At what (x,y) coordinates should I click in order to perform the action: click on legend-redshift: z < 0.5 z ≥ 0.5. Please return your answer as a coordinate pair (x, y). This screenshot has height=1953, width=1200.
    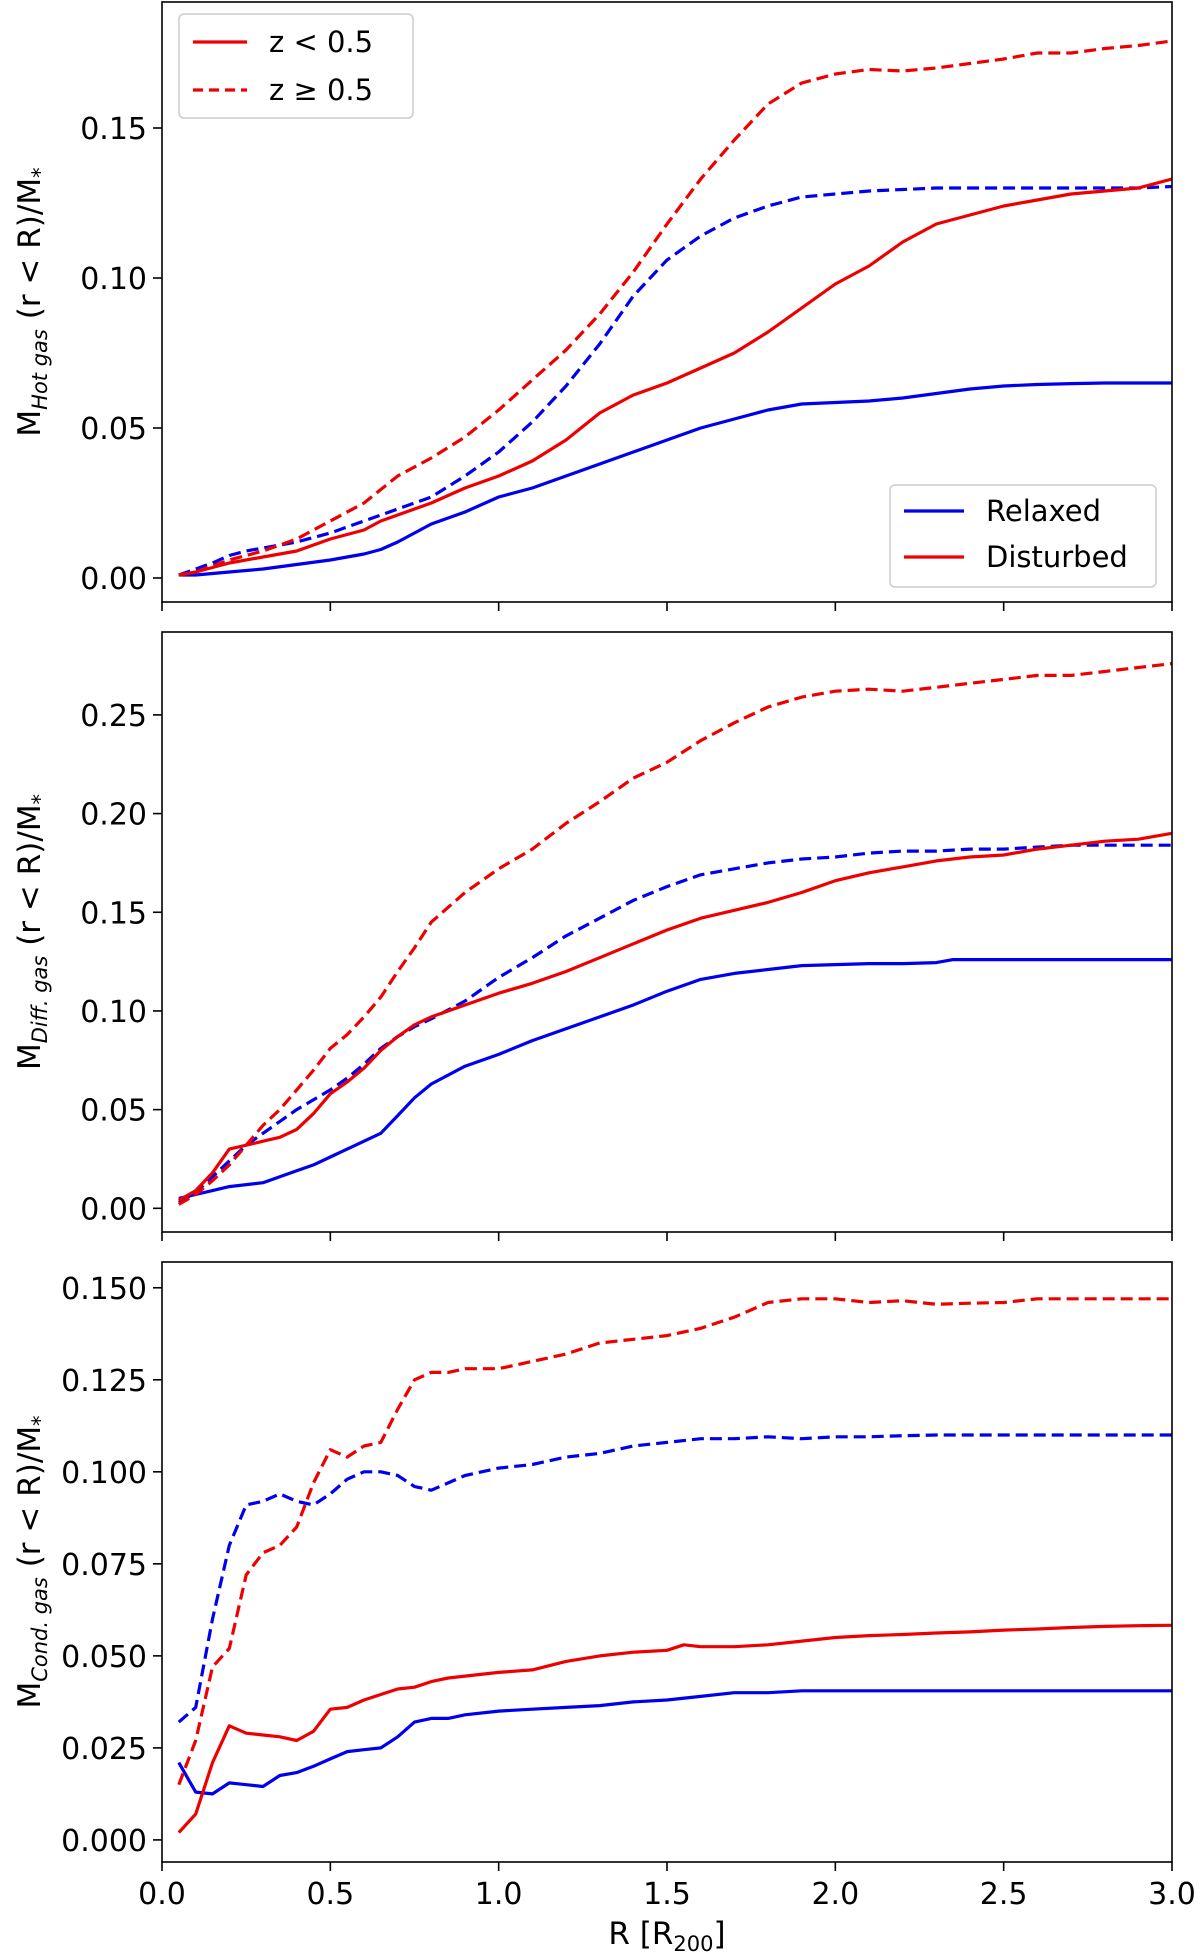
    Looking at the image, I should click on (296, 66).